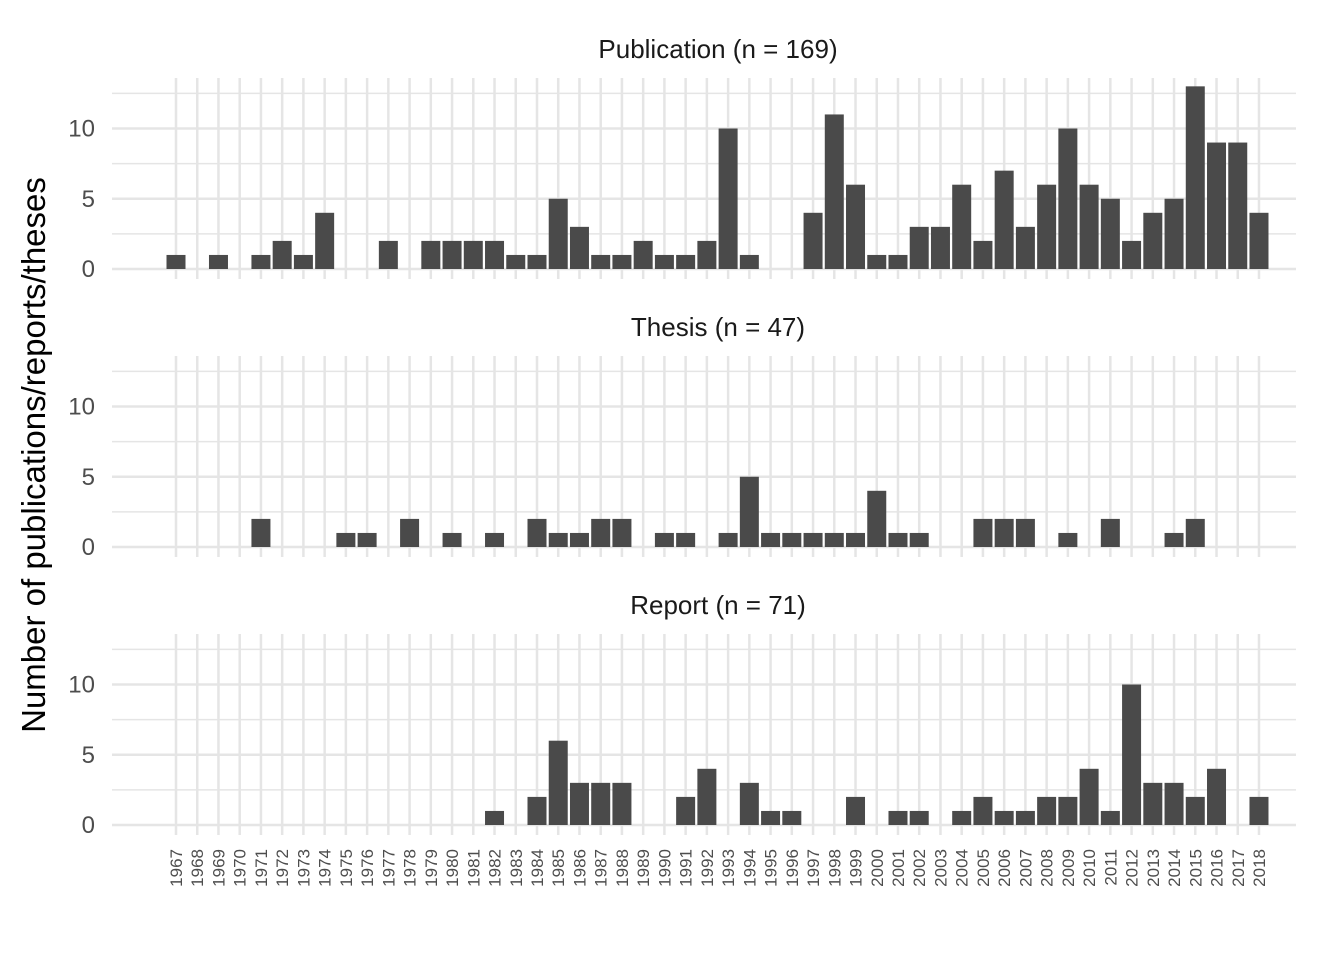 This screenshot has width=1344, height=960. I want to click on x-tick-label: 2011, so click(1110, 867).